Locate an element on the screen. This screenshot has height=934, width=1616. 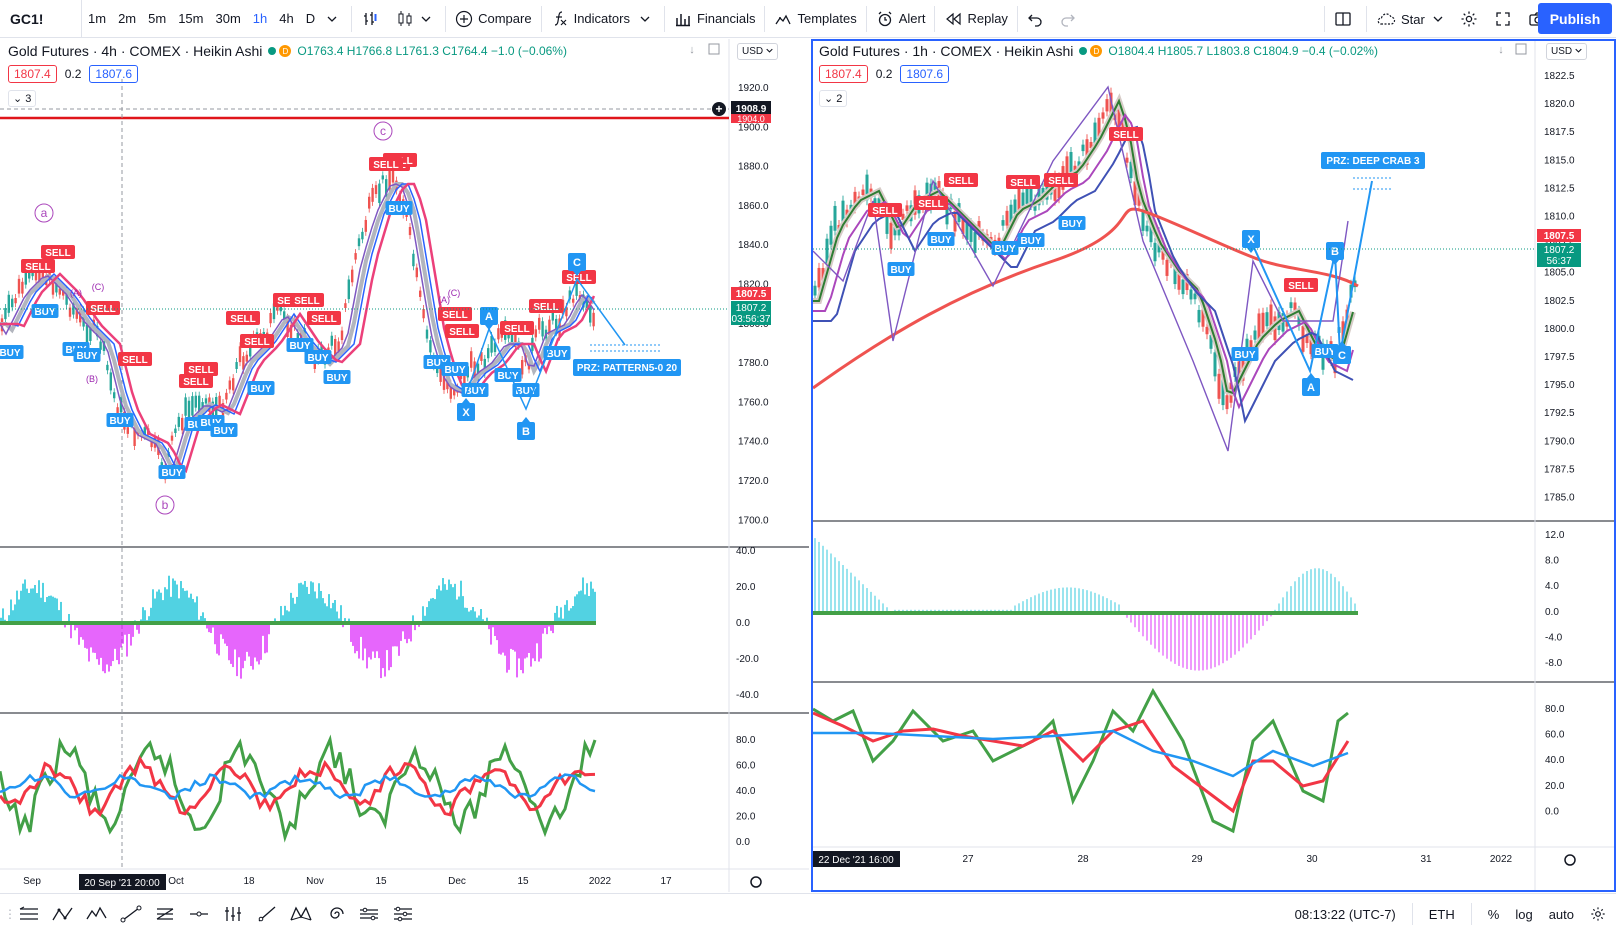
layout-button is located at coordinates (1345, 19).